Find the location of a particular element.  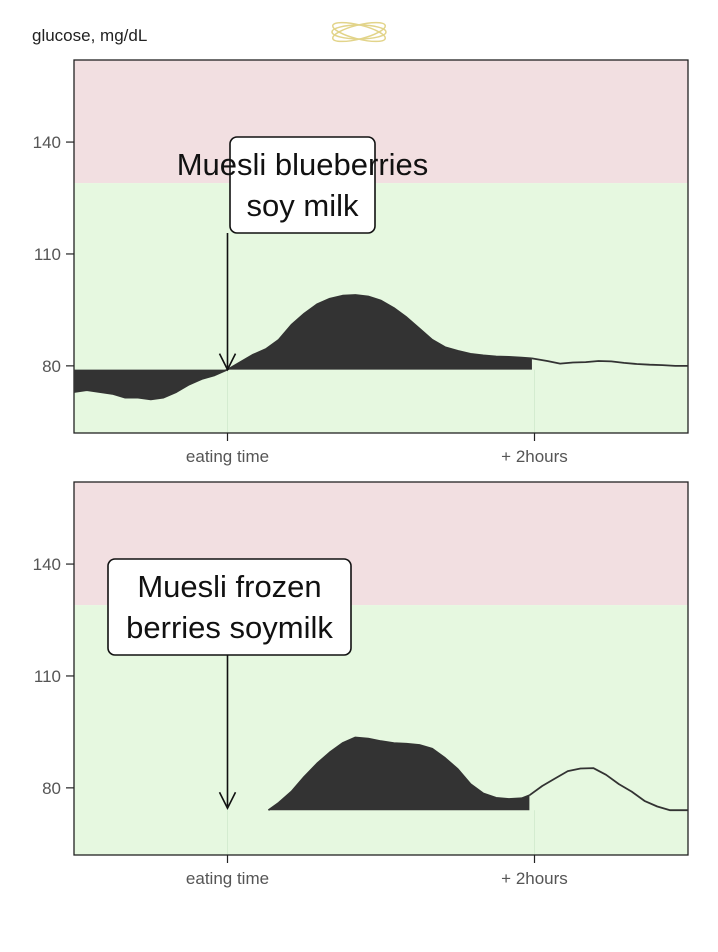

meal-annotation-line-2: berries soymilk is located at coordinates (229, 627).